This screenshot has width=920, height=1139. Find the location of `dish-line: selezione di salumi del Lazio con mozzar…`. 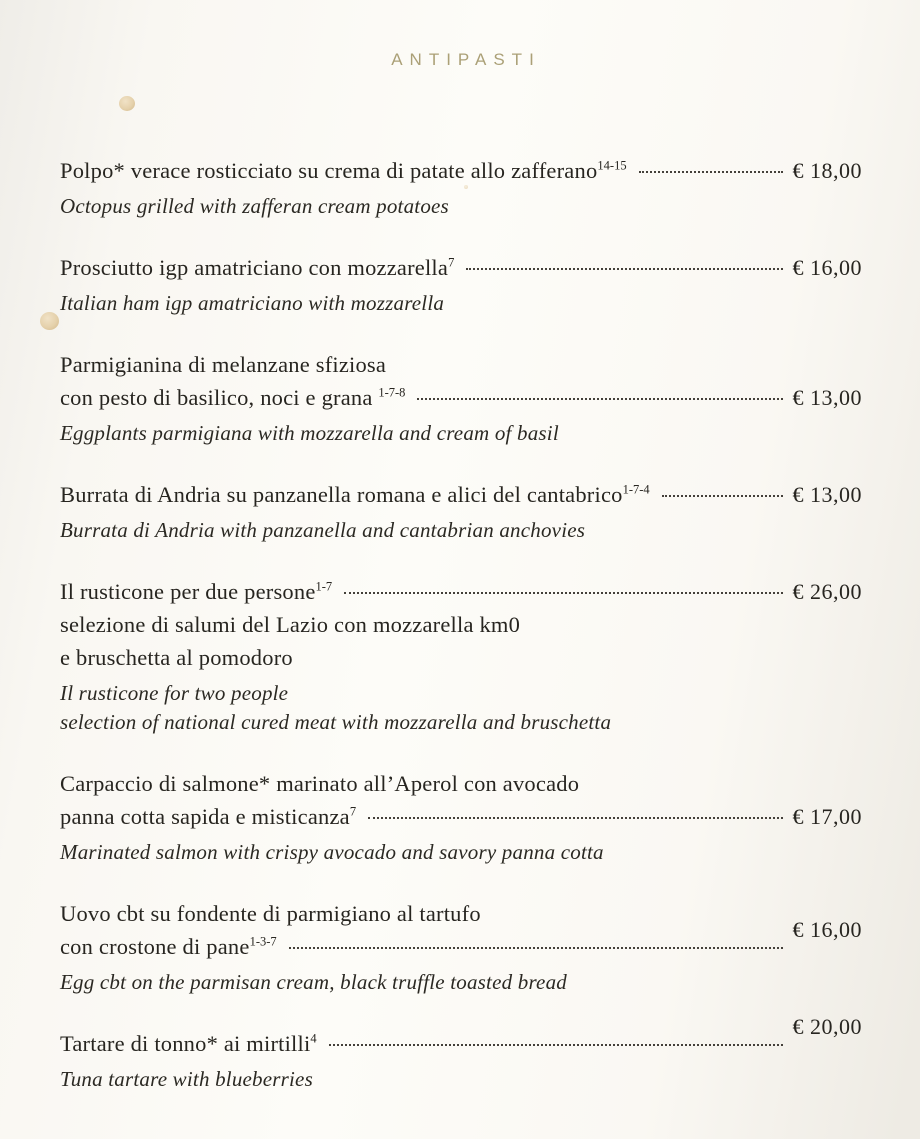

dish-line: selezione di salumi del Lazio con mozzar… is located at coordinates (461, 624).